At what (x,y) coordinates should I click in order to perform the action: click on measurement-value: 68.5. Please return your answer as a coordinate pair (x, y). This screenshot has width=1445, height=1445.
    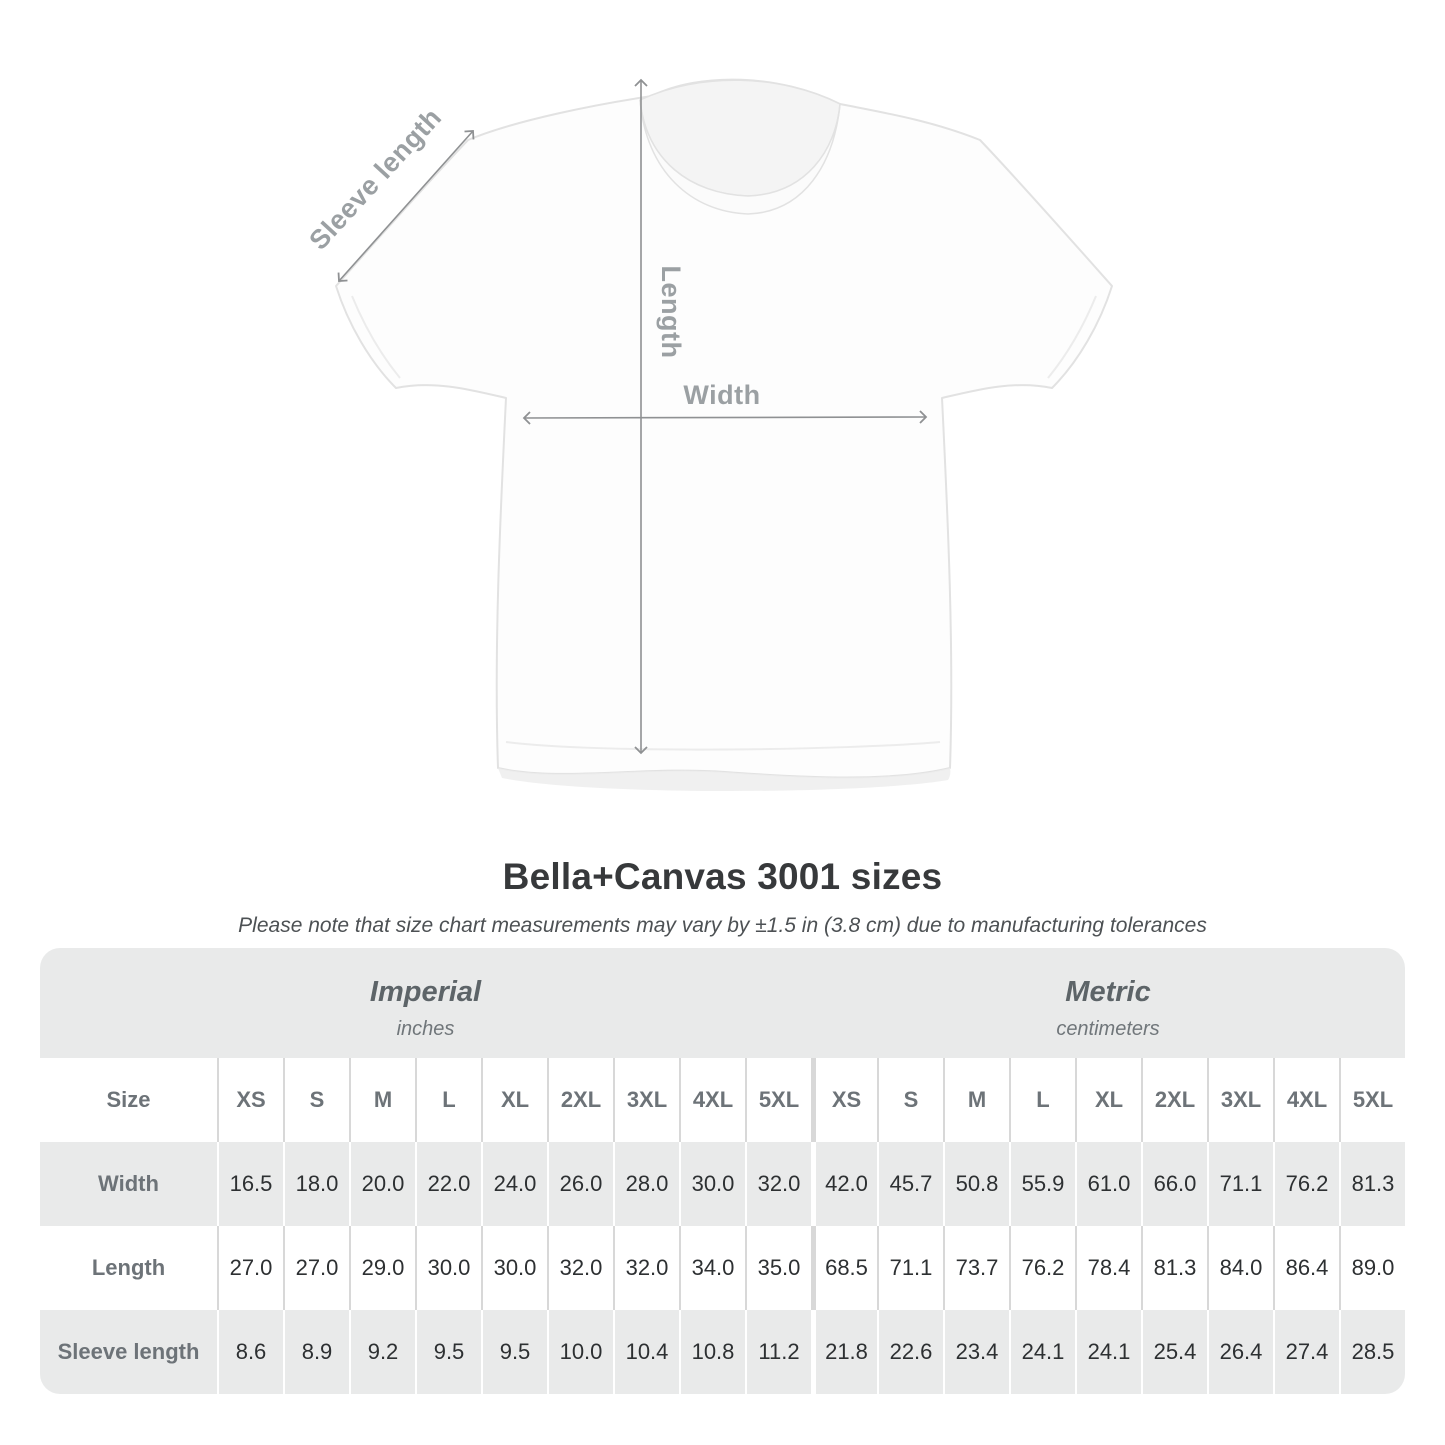
    Looking at the image, I should click on (844, 1268).